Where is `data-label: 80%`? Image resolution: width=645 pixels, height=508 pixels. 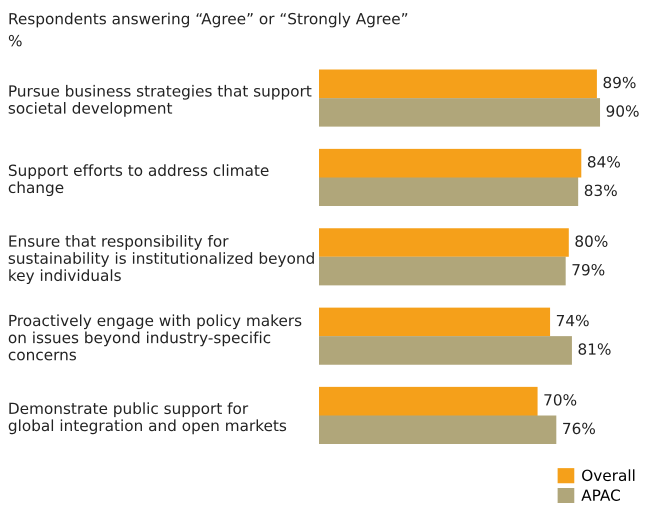
data-label: 80% is located at coordinates (591, 241).